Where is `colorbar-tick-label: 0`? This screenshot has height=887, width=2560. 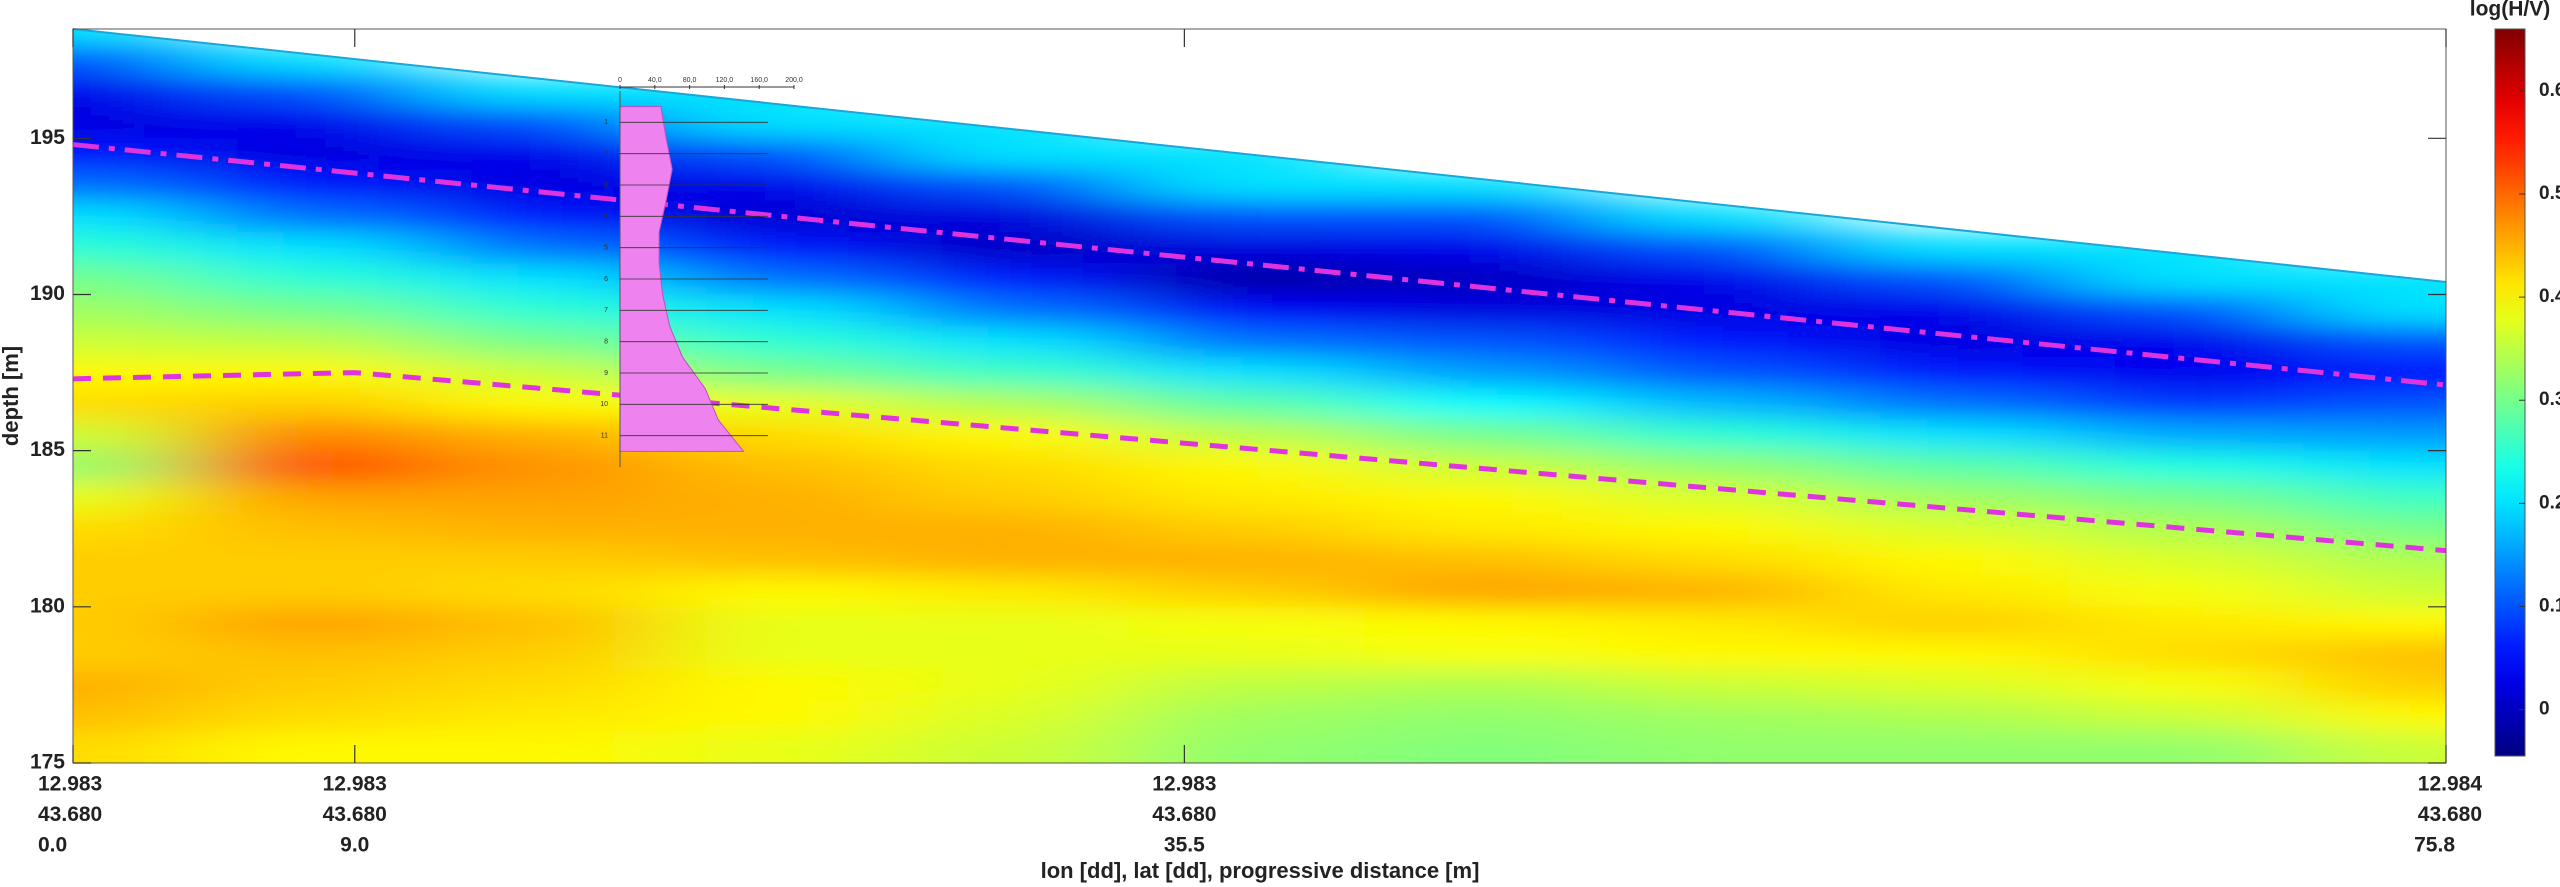 colorbar-tick-label: 0 is located at coordinates (2544, 709).